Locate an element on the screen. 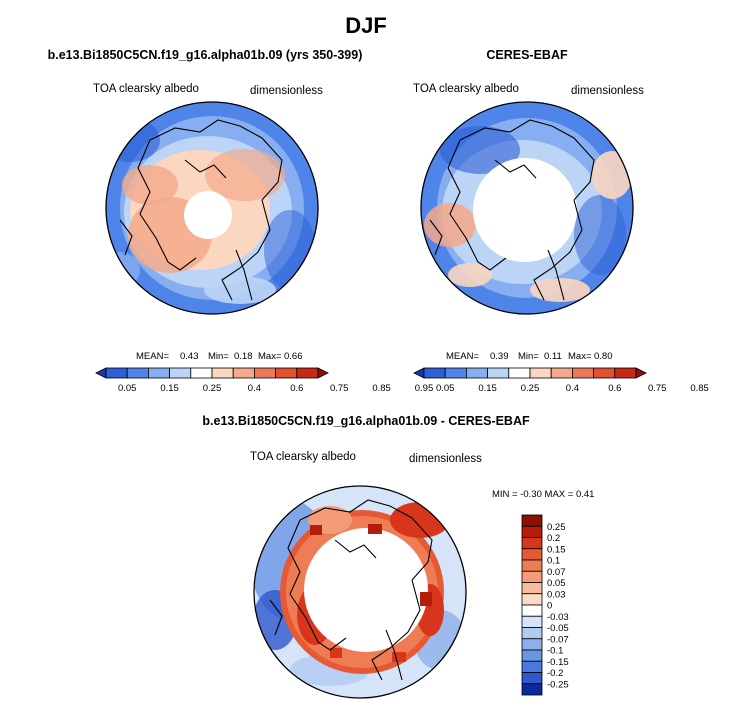  model-variable-label: TOA clearsky albedo is located at coordinates (146, 89).